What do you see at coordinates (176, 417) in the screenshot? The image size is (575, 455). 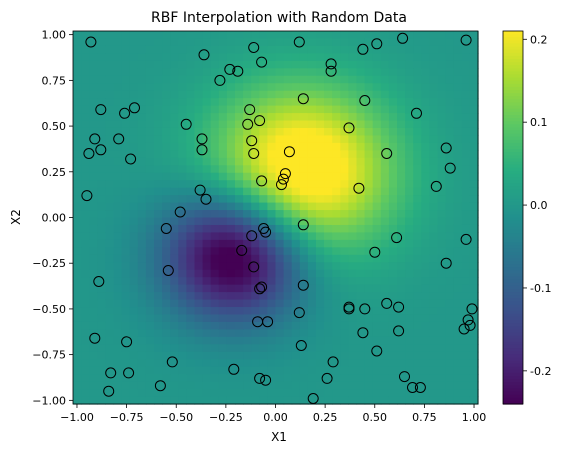 I see `x-tick-label: −0.50` at bounding box center [176, 417].